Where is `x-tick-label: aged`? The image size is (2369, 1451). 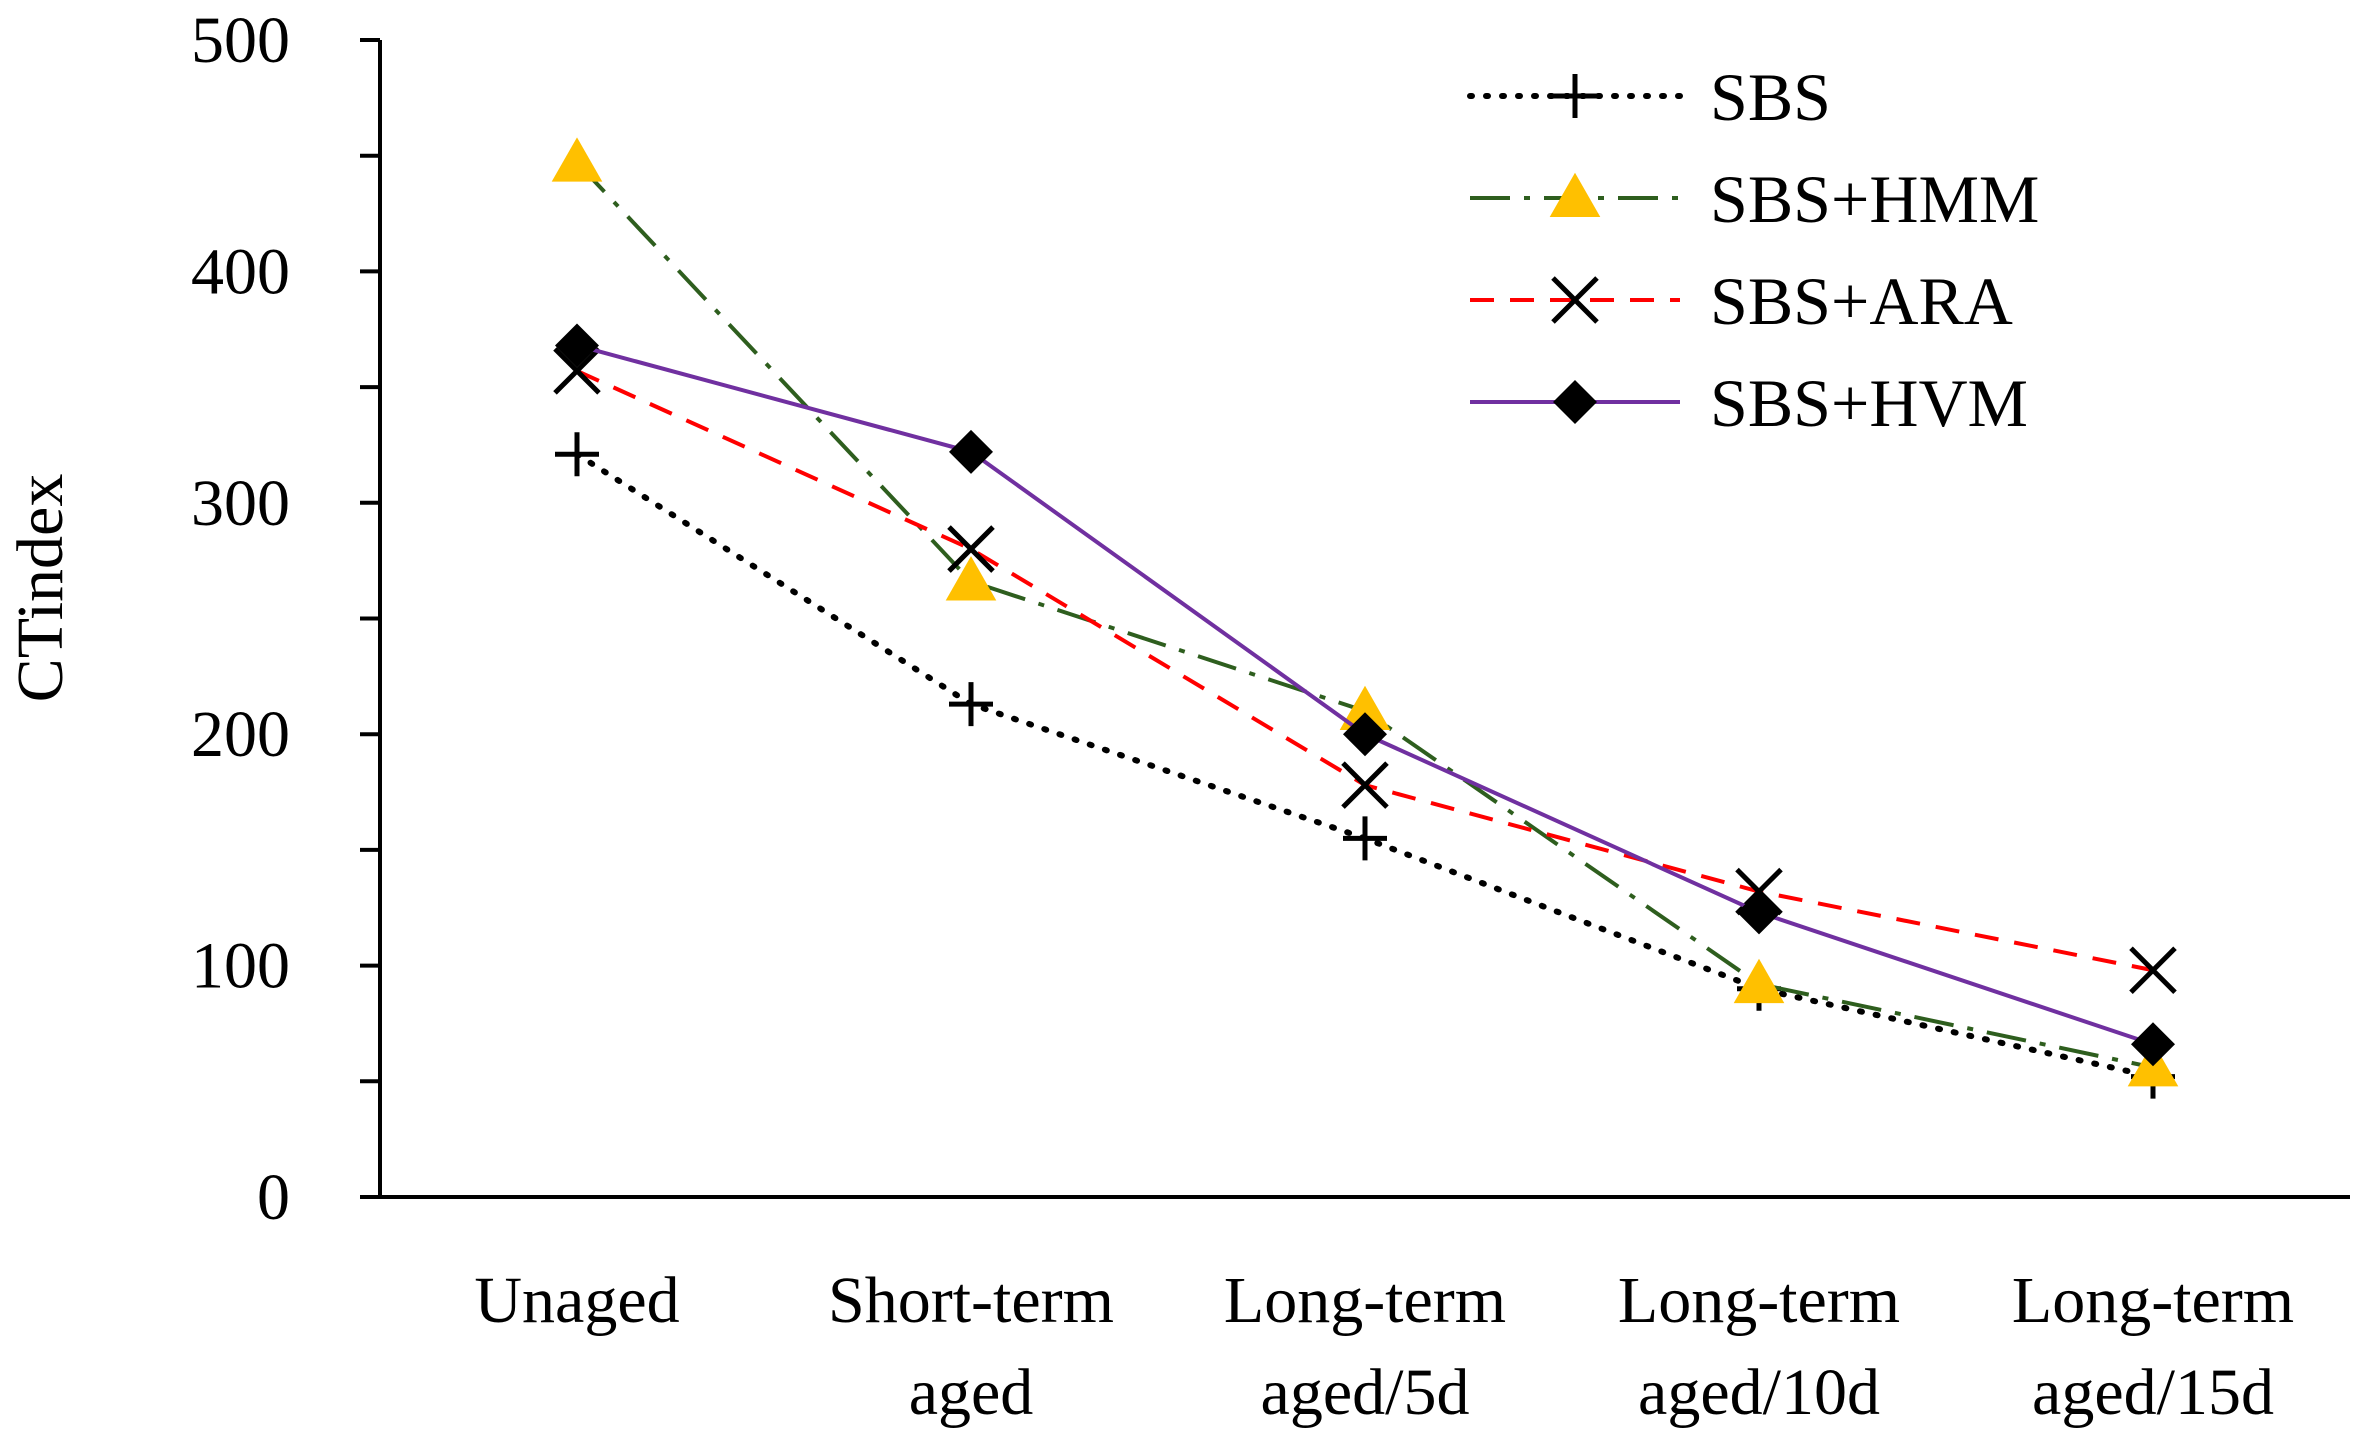
x-tick-label: aged is located at coordinates (971, 1392).